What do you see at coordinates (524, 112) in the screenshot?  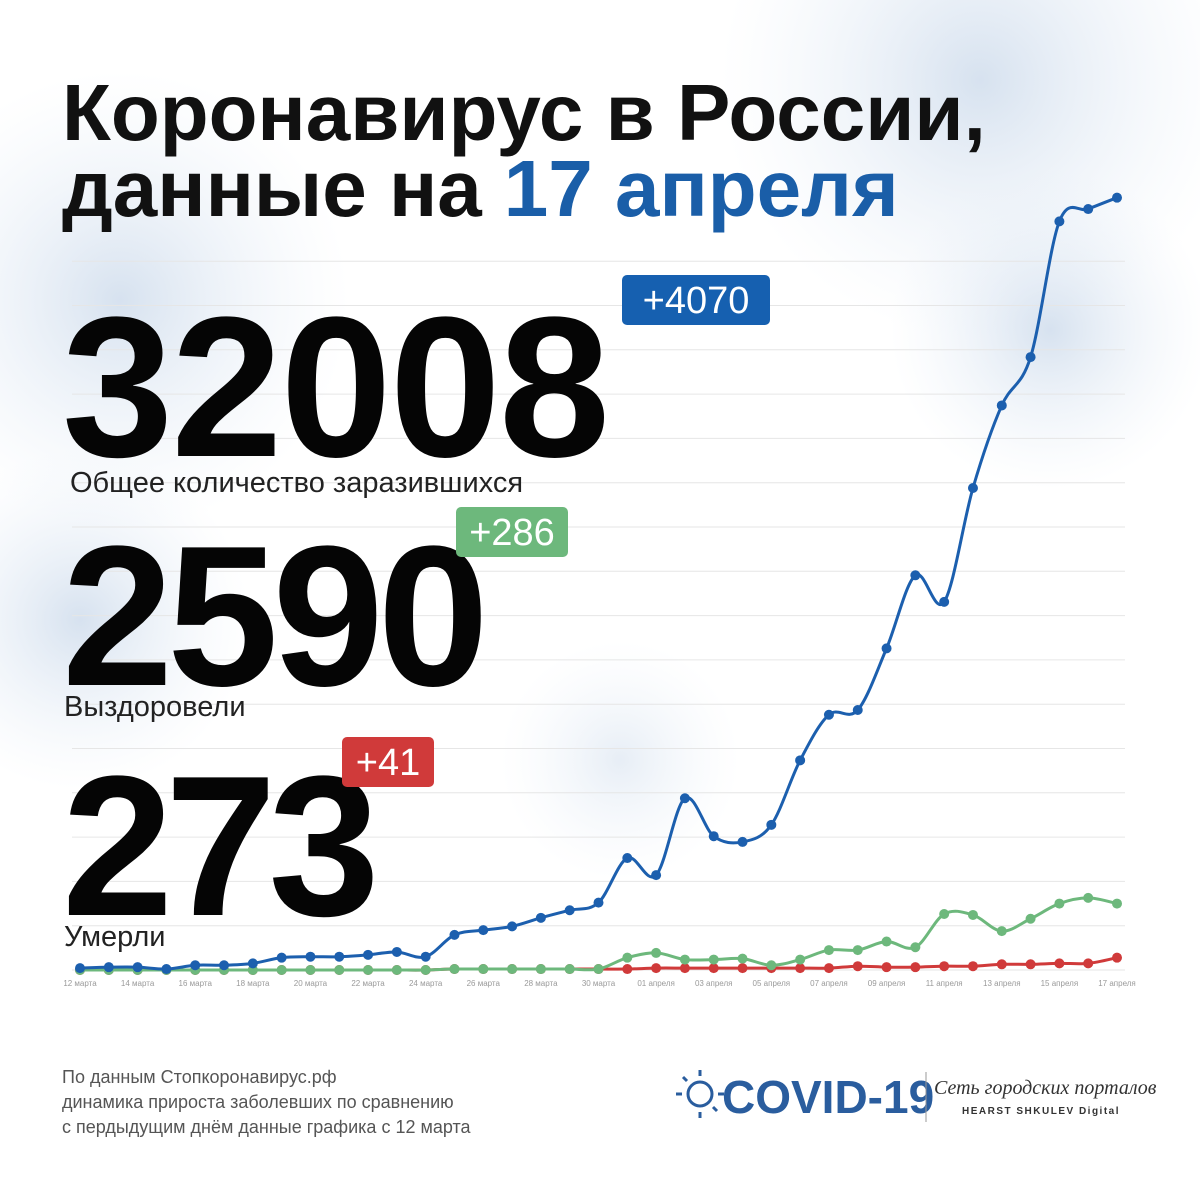 I see `title-line1: Коронавирус в России,` at bounding box center [524, 112].